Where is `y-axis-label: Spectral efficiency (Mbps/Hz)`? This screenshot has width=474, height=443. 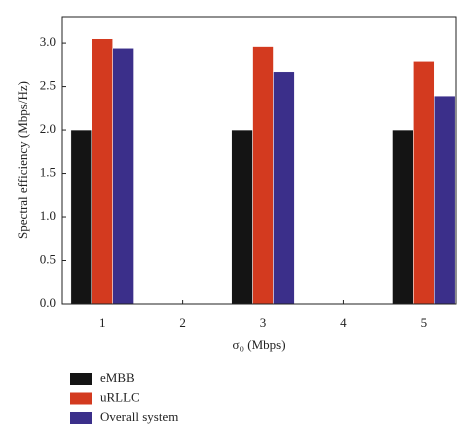
y-axis-label: Spectral efficiency (Mbps/Hz) is located at coordinates (22, 160).